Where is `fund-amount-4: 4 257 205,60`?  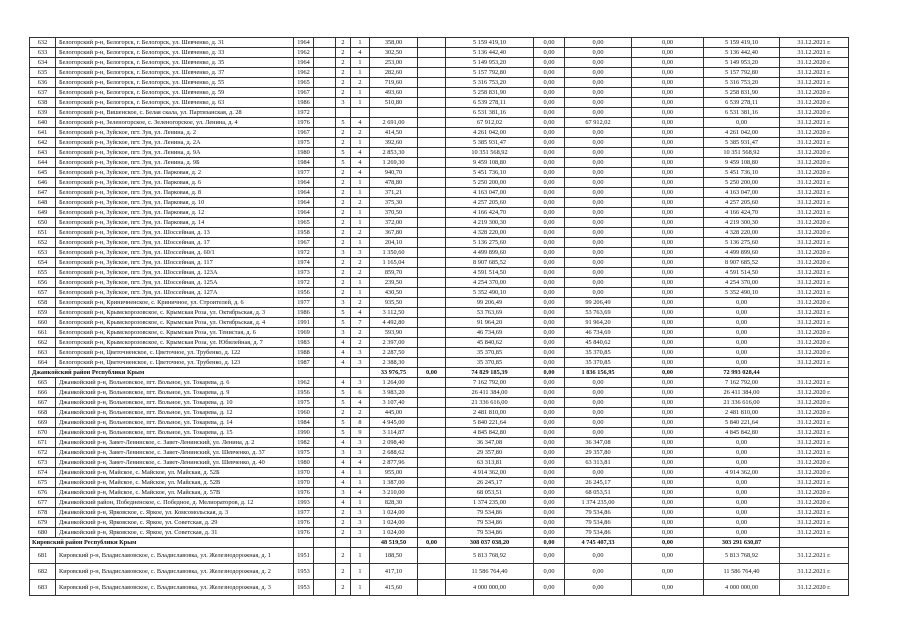
fund-amount-4: 4 257 205,60 is located at coordinates (741, 202).